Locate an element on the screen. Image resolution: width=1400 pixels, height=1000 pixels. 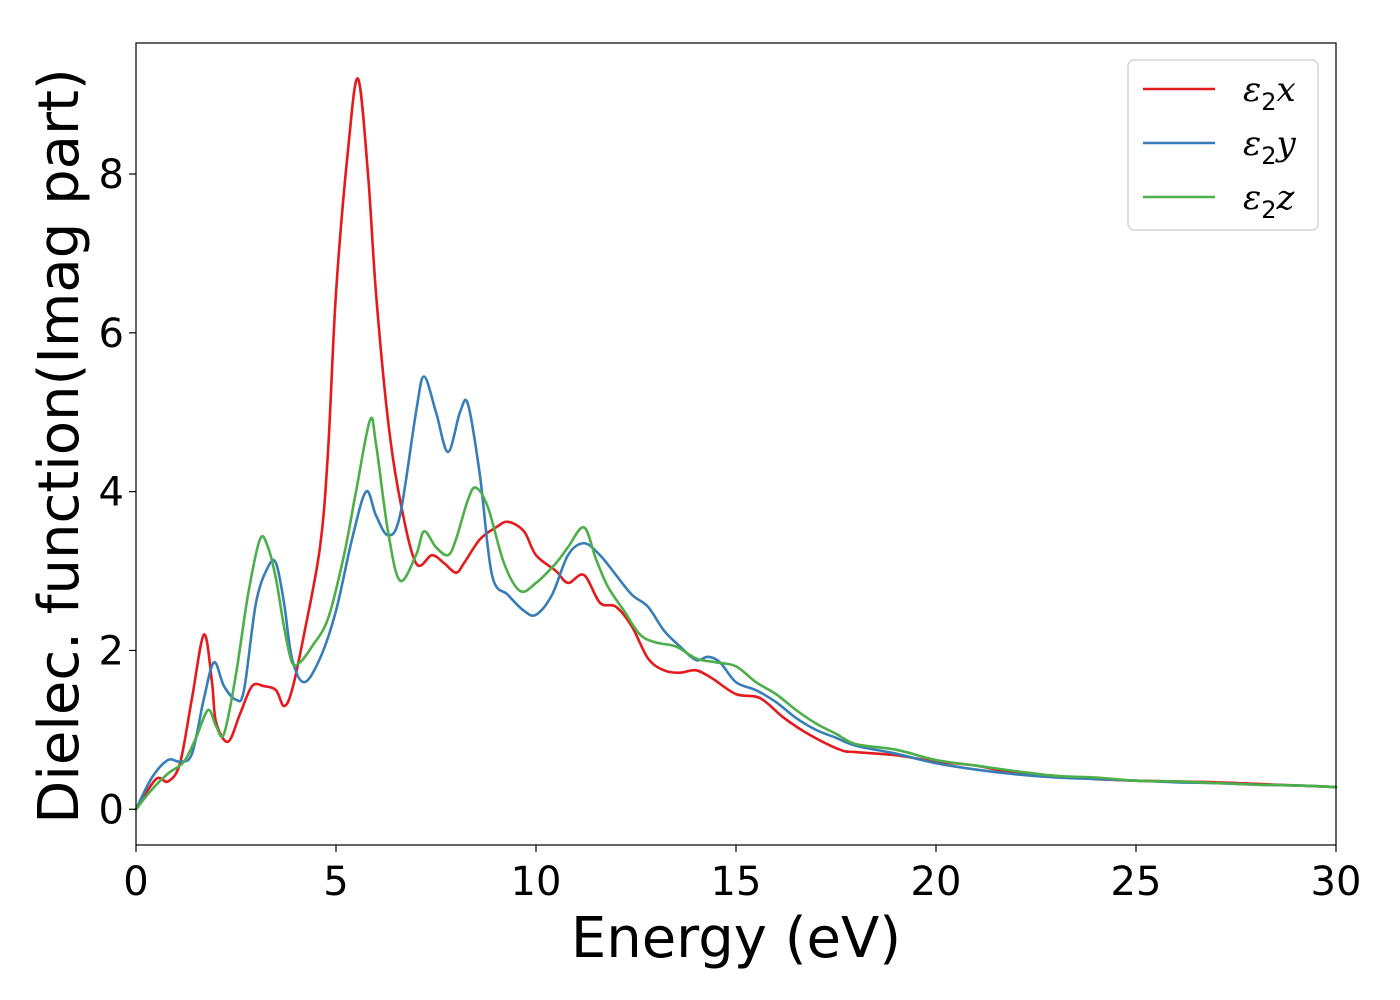
x-axis: 0 5 10 15 20 25 30 is located at coordinates (742, 875).